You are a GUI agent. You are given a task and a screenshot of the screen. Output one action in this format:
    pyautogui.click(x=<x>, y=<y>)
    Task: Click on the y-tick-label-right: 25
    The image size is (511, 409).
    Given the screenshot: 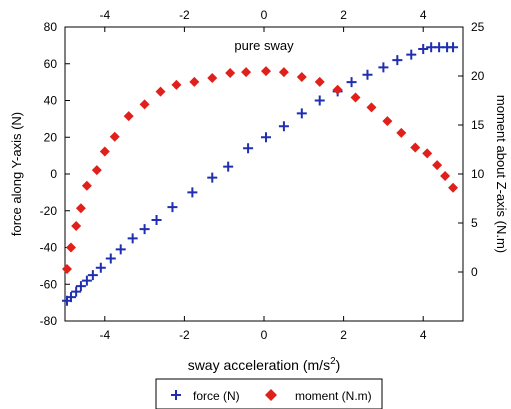 What is the action you would take?
    pyautogui.click(x=478, y=27)
    